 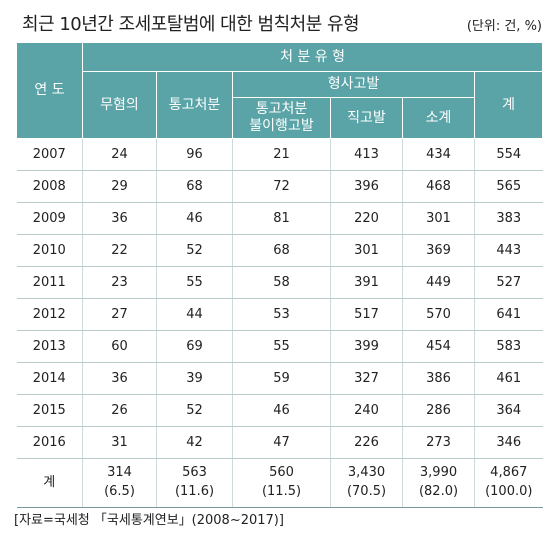 I want to click on cell-notice: 69, so click(x=194, y=346).